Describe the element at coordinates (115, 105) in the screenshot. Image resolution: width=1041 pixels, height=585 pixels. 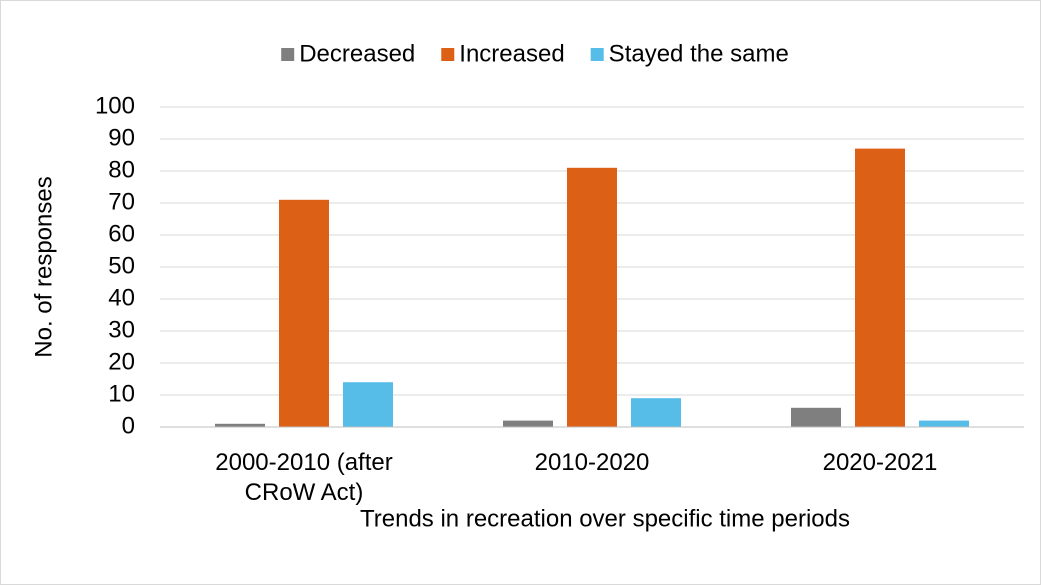
I see `y-tick-label: 100` at that location.